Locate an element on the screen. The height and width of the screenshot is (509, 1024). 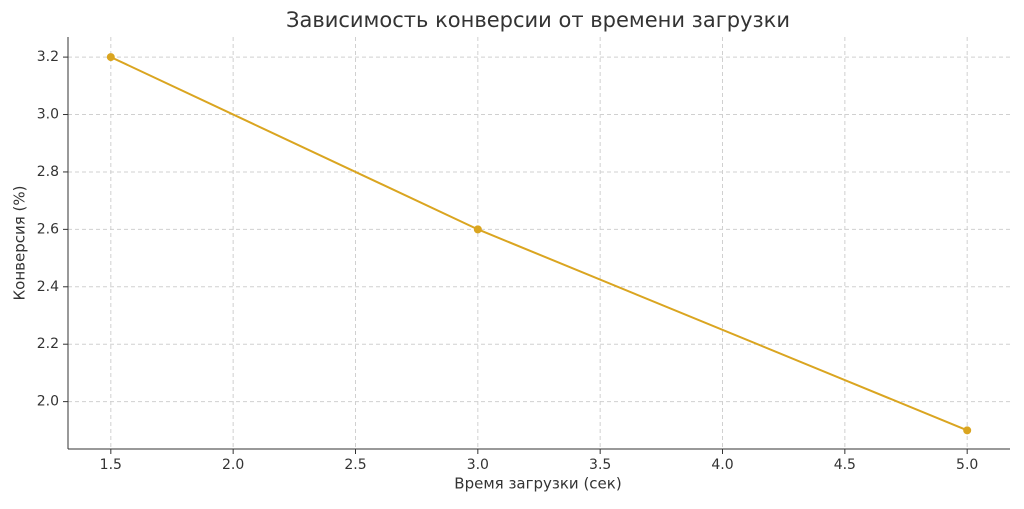
y-tick-label: 2.4 is located at coordinates (48, 287).